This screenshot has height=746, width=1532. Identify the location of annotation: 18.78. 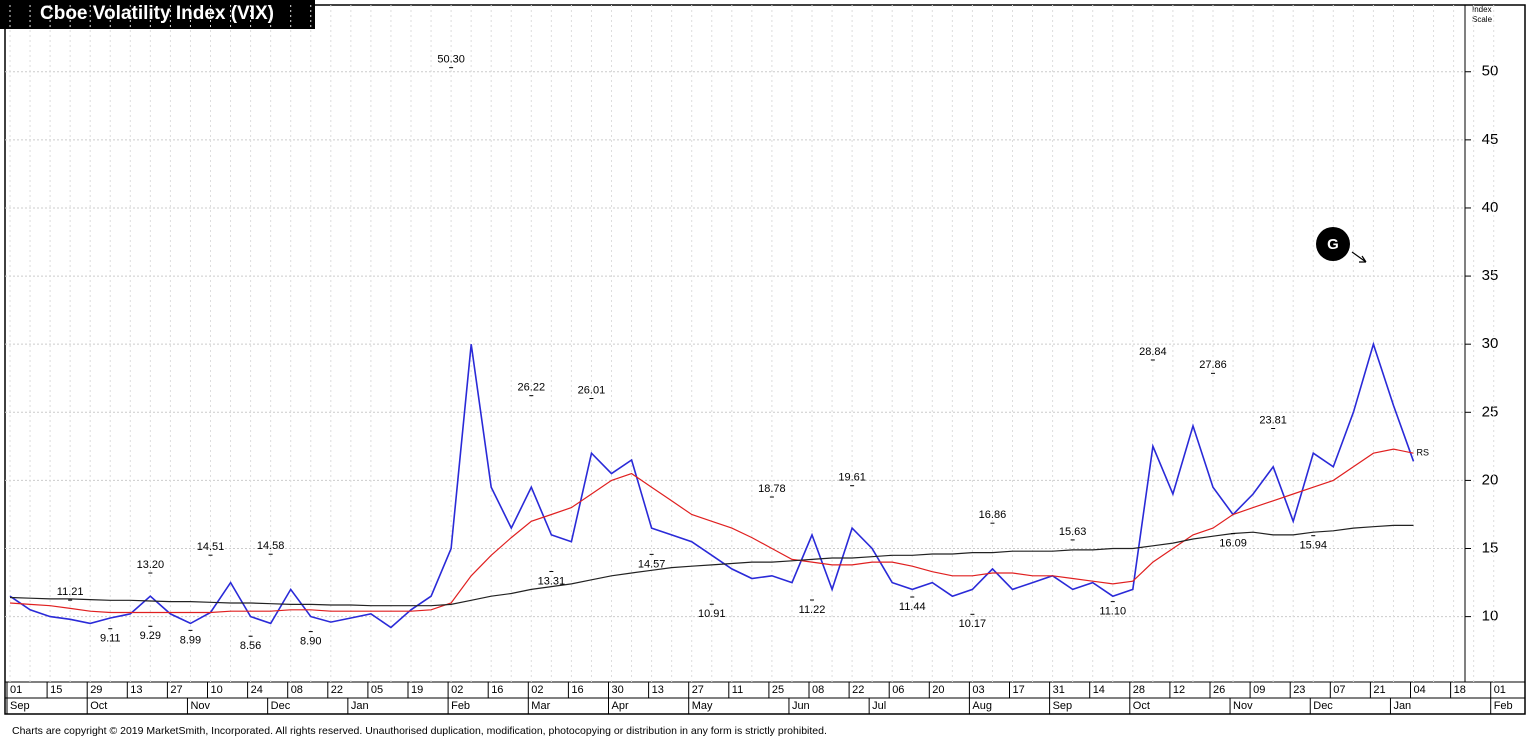
(772, 489).